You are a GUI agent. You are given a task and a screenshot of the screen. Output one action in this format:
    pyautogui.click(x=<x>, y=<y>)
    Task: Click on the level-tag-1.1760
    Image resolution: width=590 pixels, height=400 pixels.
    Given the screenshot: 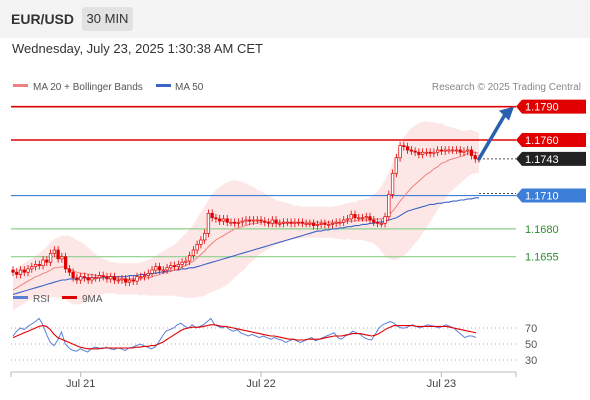 What is the action you would take?
    pyautogui.click(x=551, y=140)
    